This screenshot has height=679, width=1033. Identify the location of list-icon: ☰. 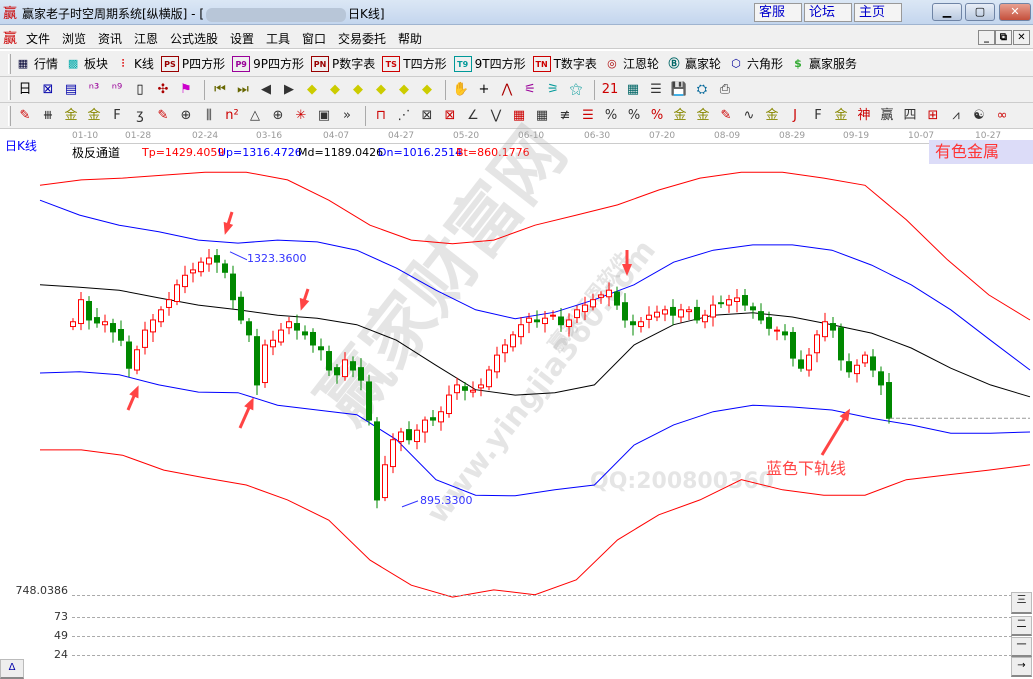
(656, 89).